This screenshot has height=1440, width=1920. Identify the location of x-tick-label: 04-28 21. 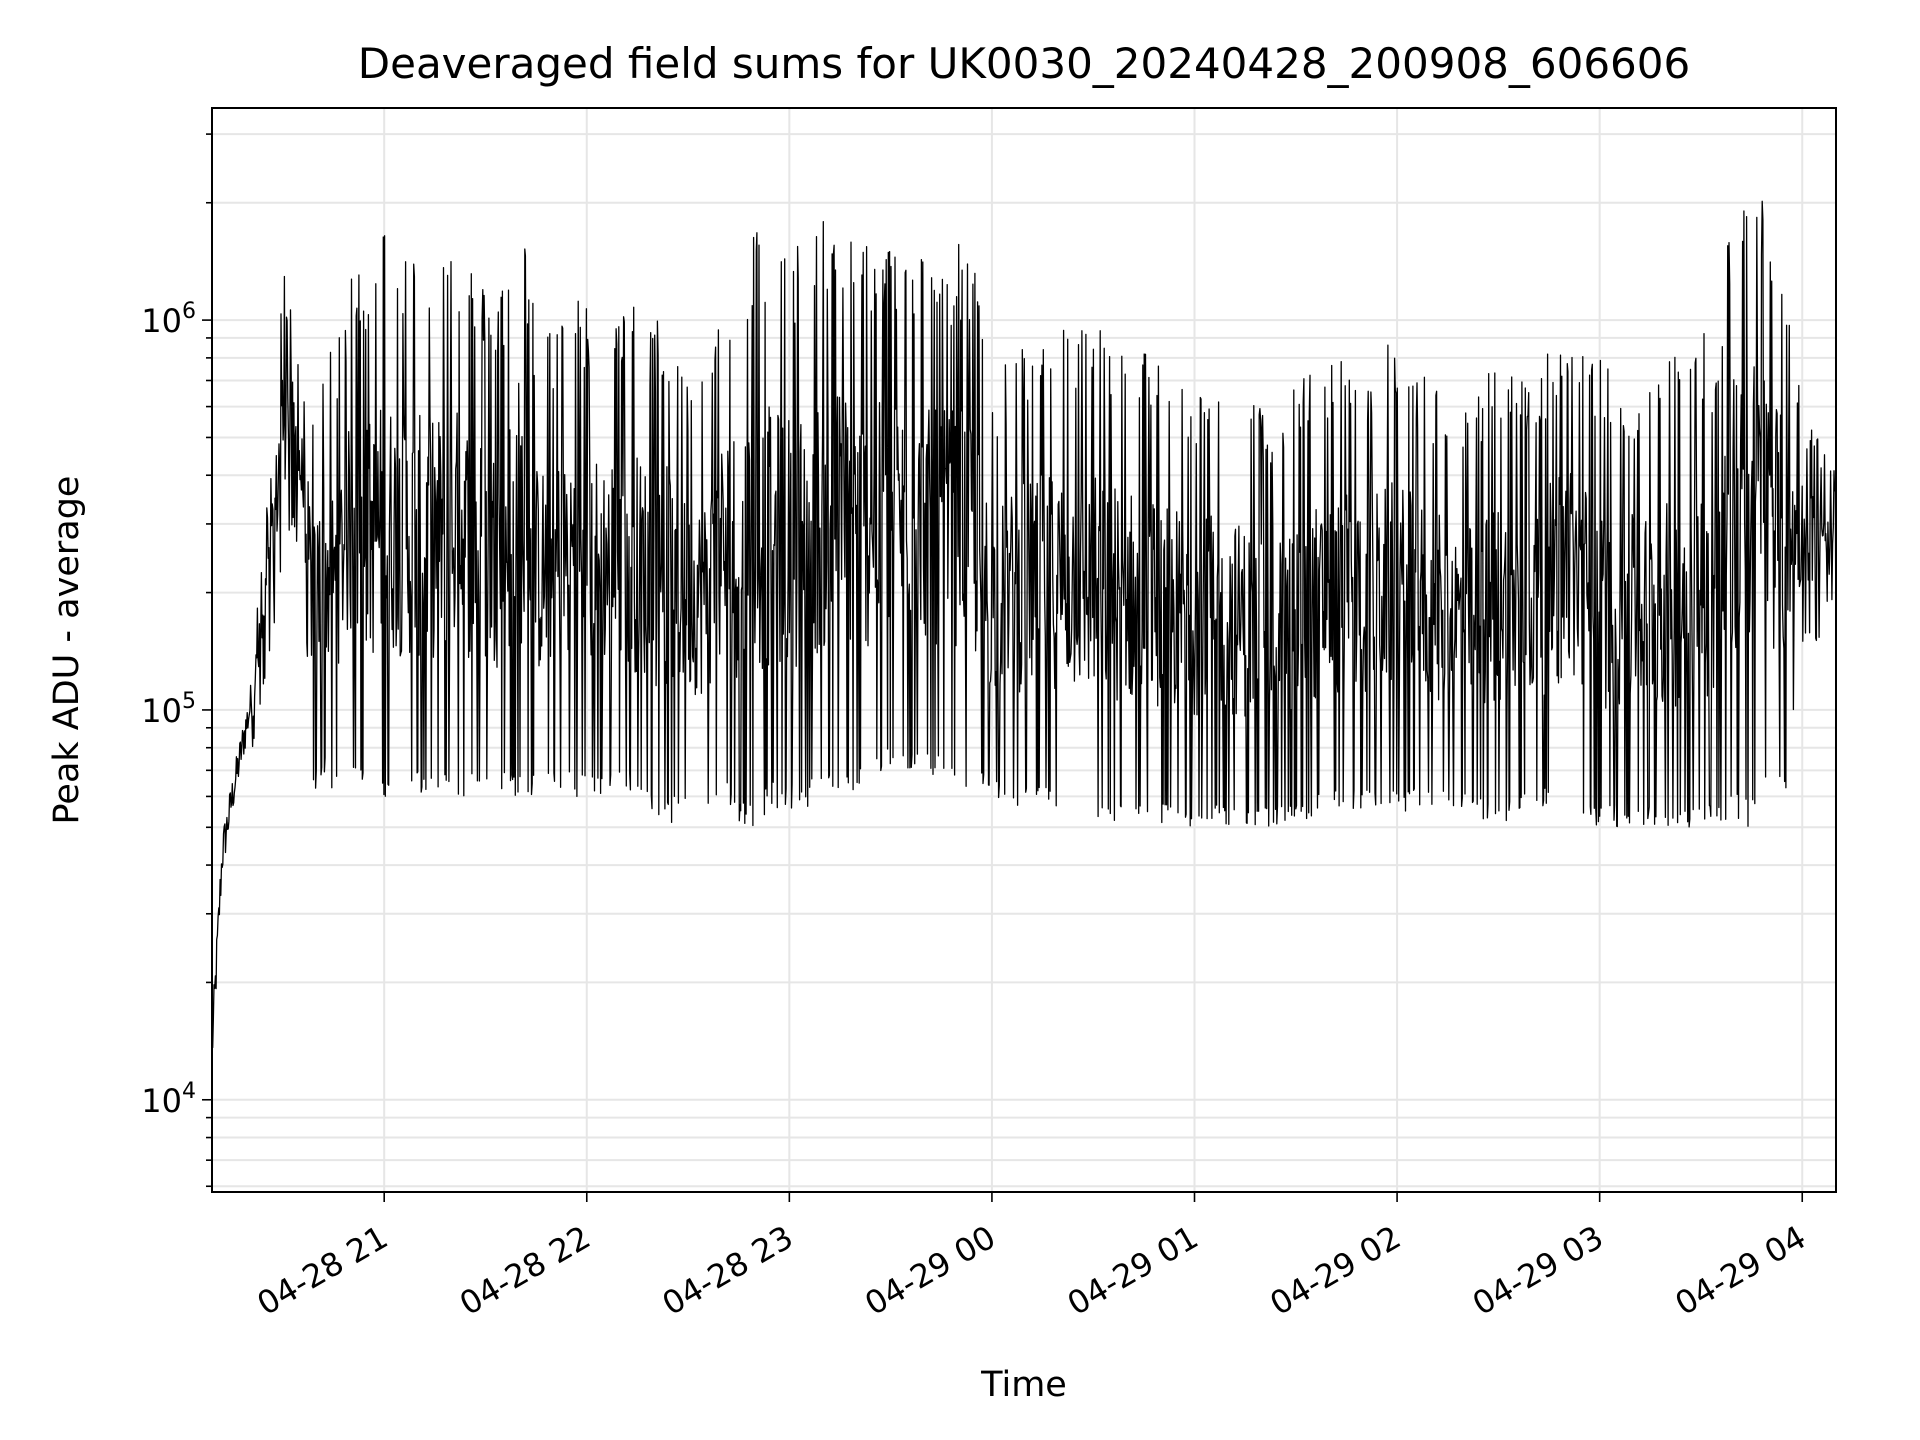
(323, 1270).